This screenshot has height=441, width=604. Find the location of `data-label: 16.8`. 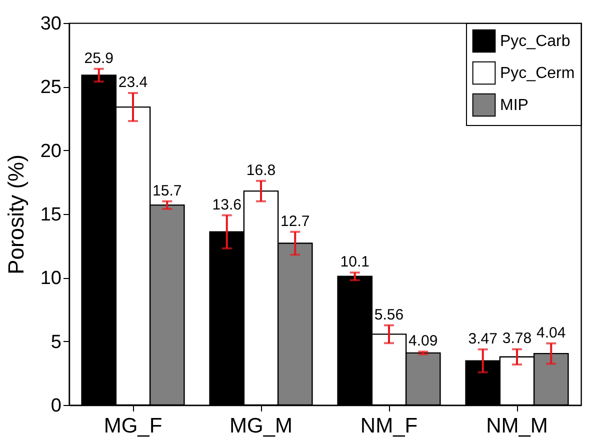

data-label: 16.8 is located at coordinates (261, 170).